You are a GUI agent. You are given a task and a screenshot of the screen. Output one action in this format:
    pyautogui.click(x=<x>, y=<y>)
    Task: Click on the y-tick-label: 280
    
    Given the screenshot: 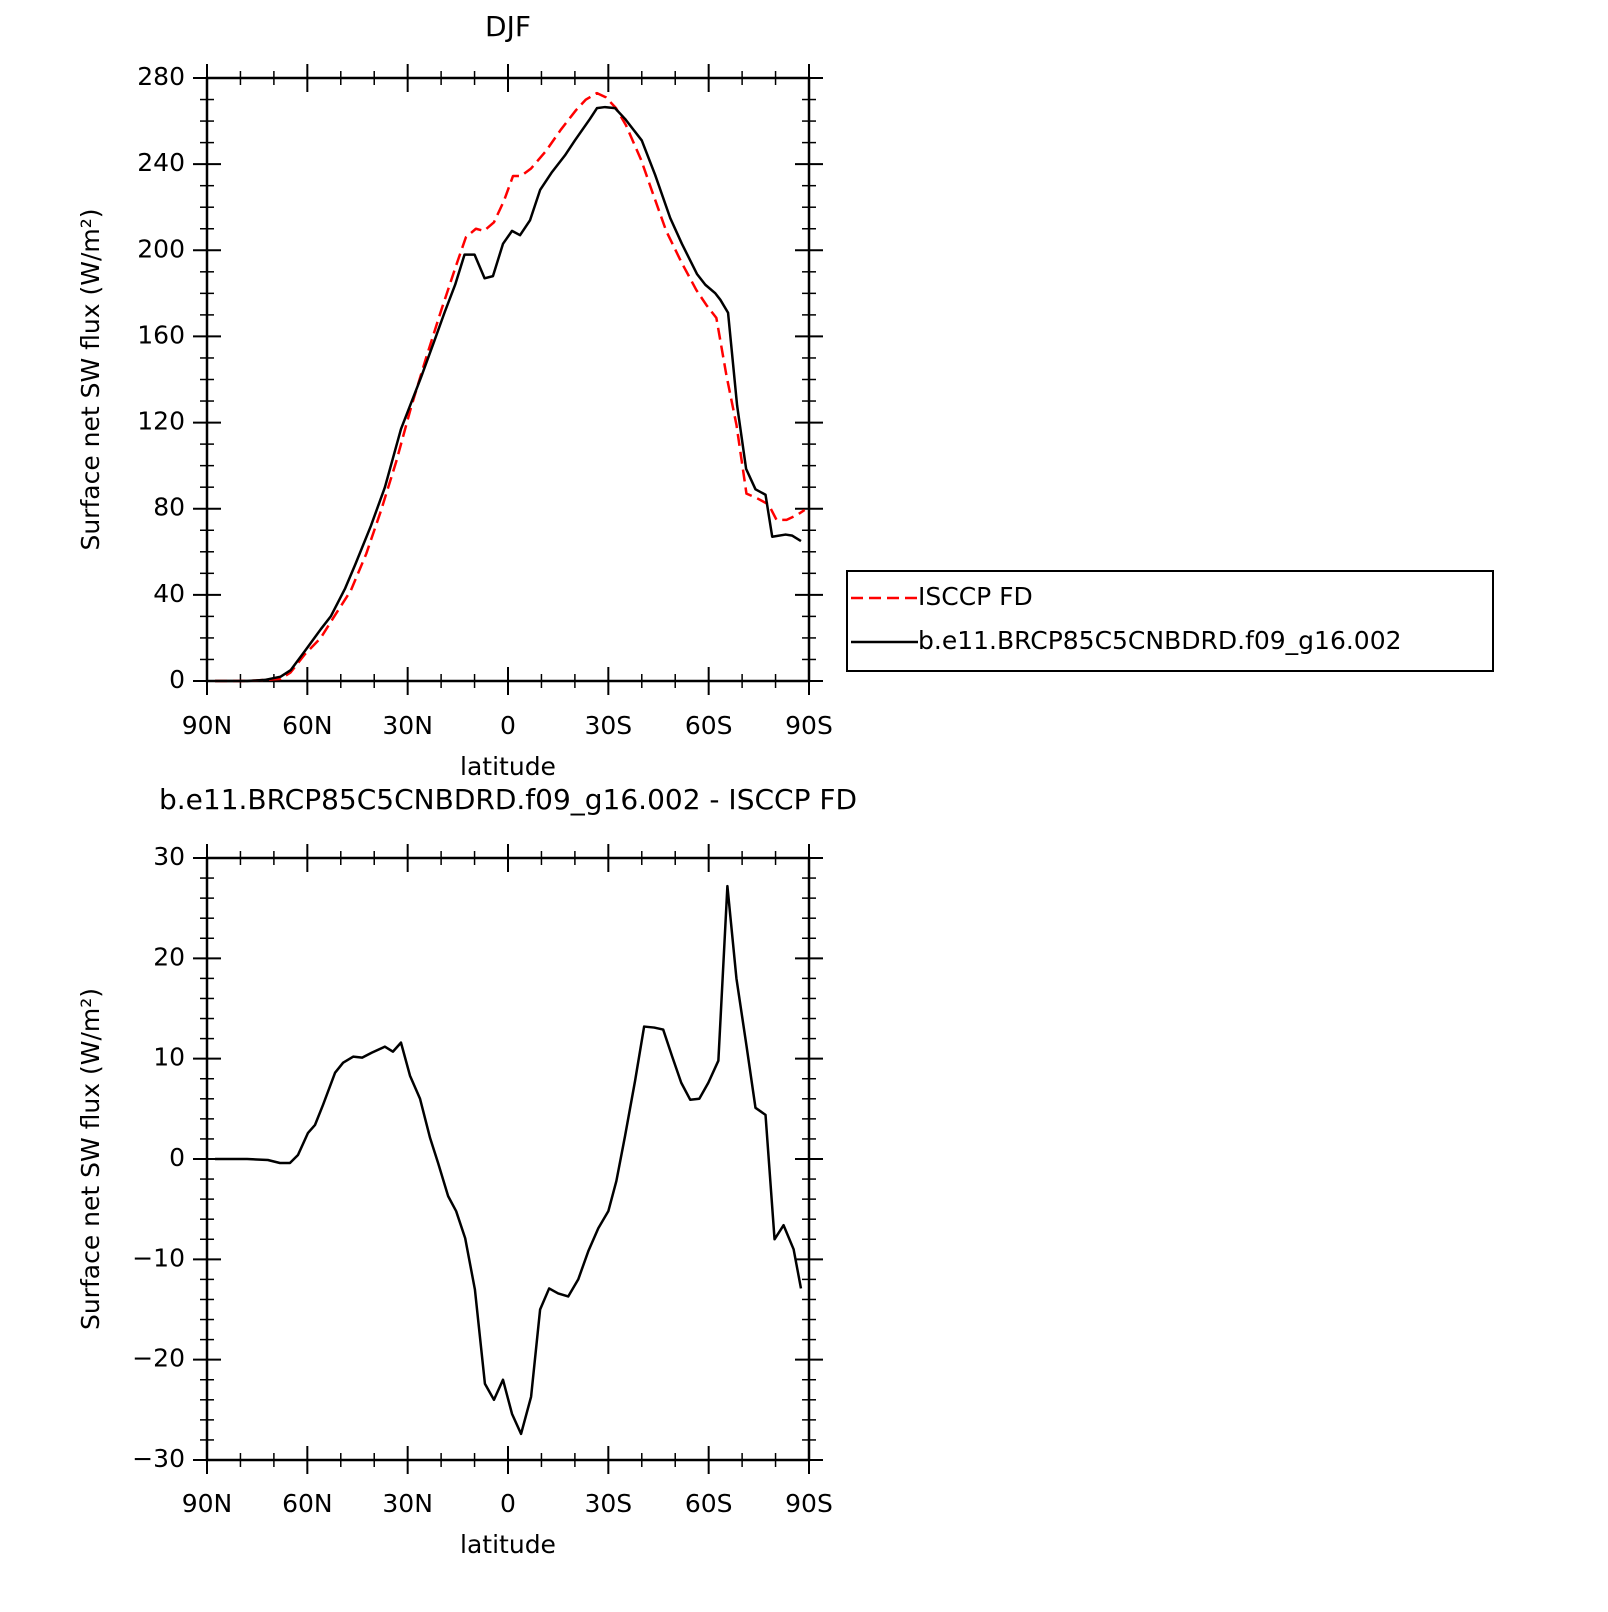 What is the action you would take?
    pyautogui.click(x=161, y=76)
    